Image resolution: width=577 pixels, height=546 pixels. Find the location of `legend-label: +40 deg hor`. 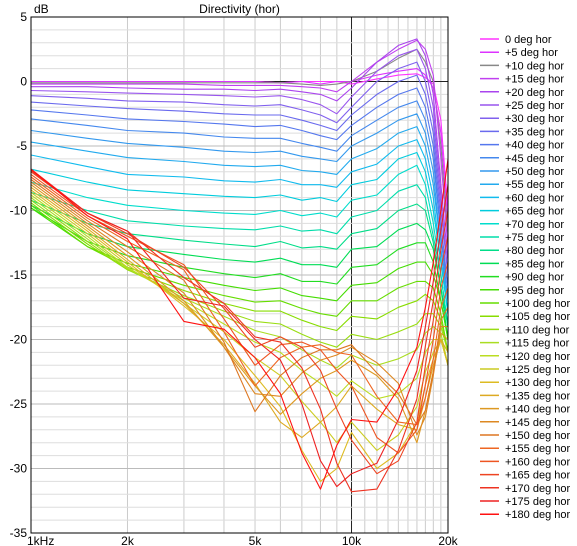

legend-label: +40 deg hor is located at coordinates (534, 146).